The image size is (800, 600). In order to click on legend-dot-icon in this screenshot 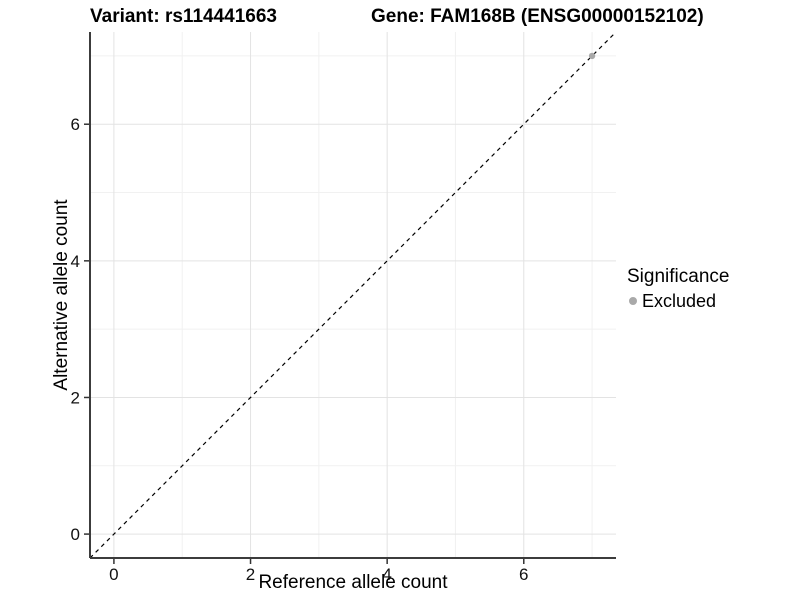, I will do `click(633, 301)`.